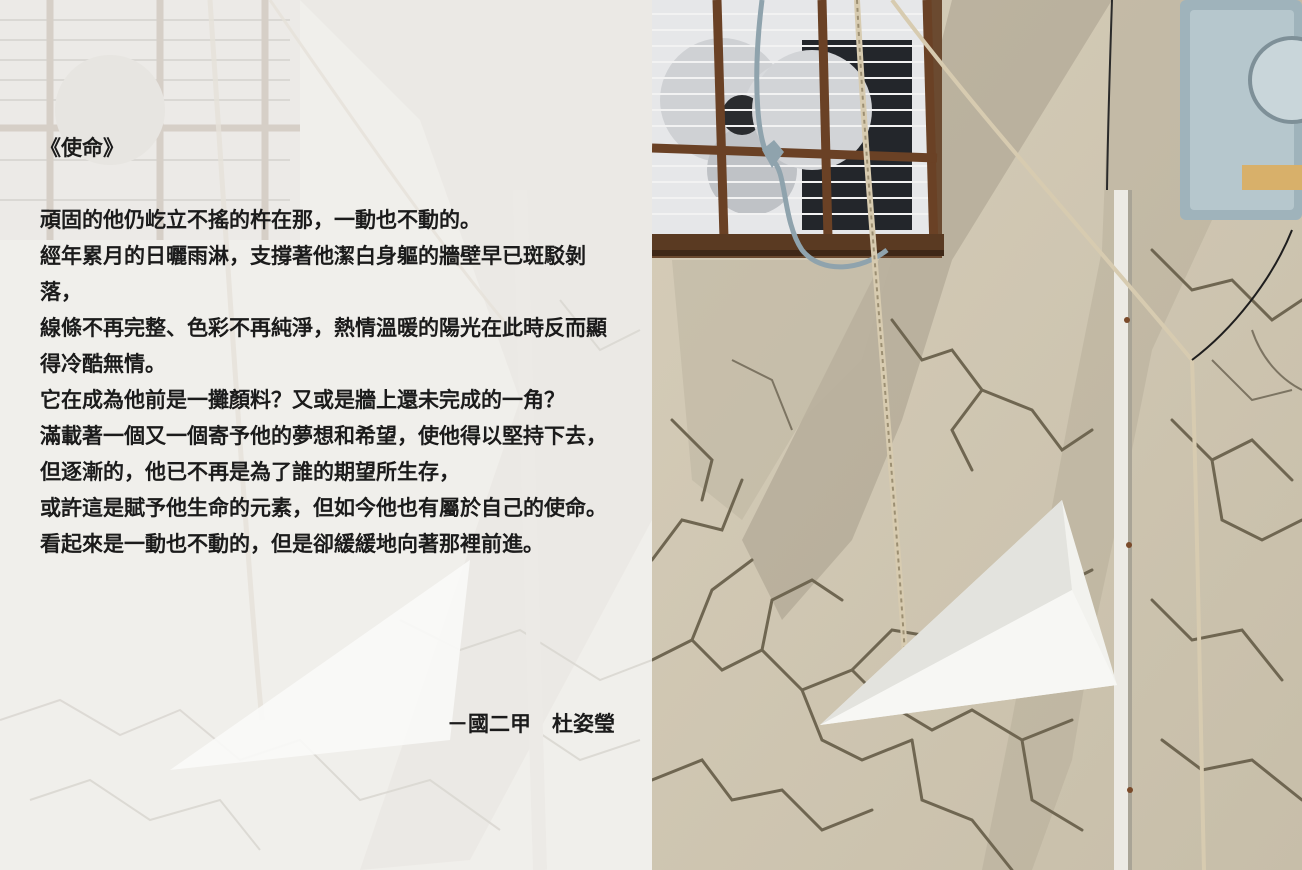 The image size is (1302, 870). I want to click on paper-plane, so click(968, 612).